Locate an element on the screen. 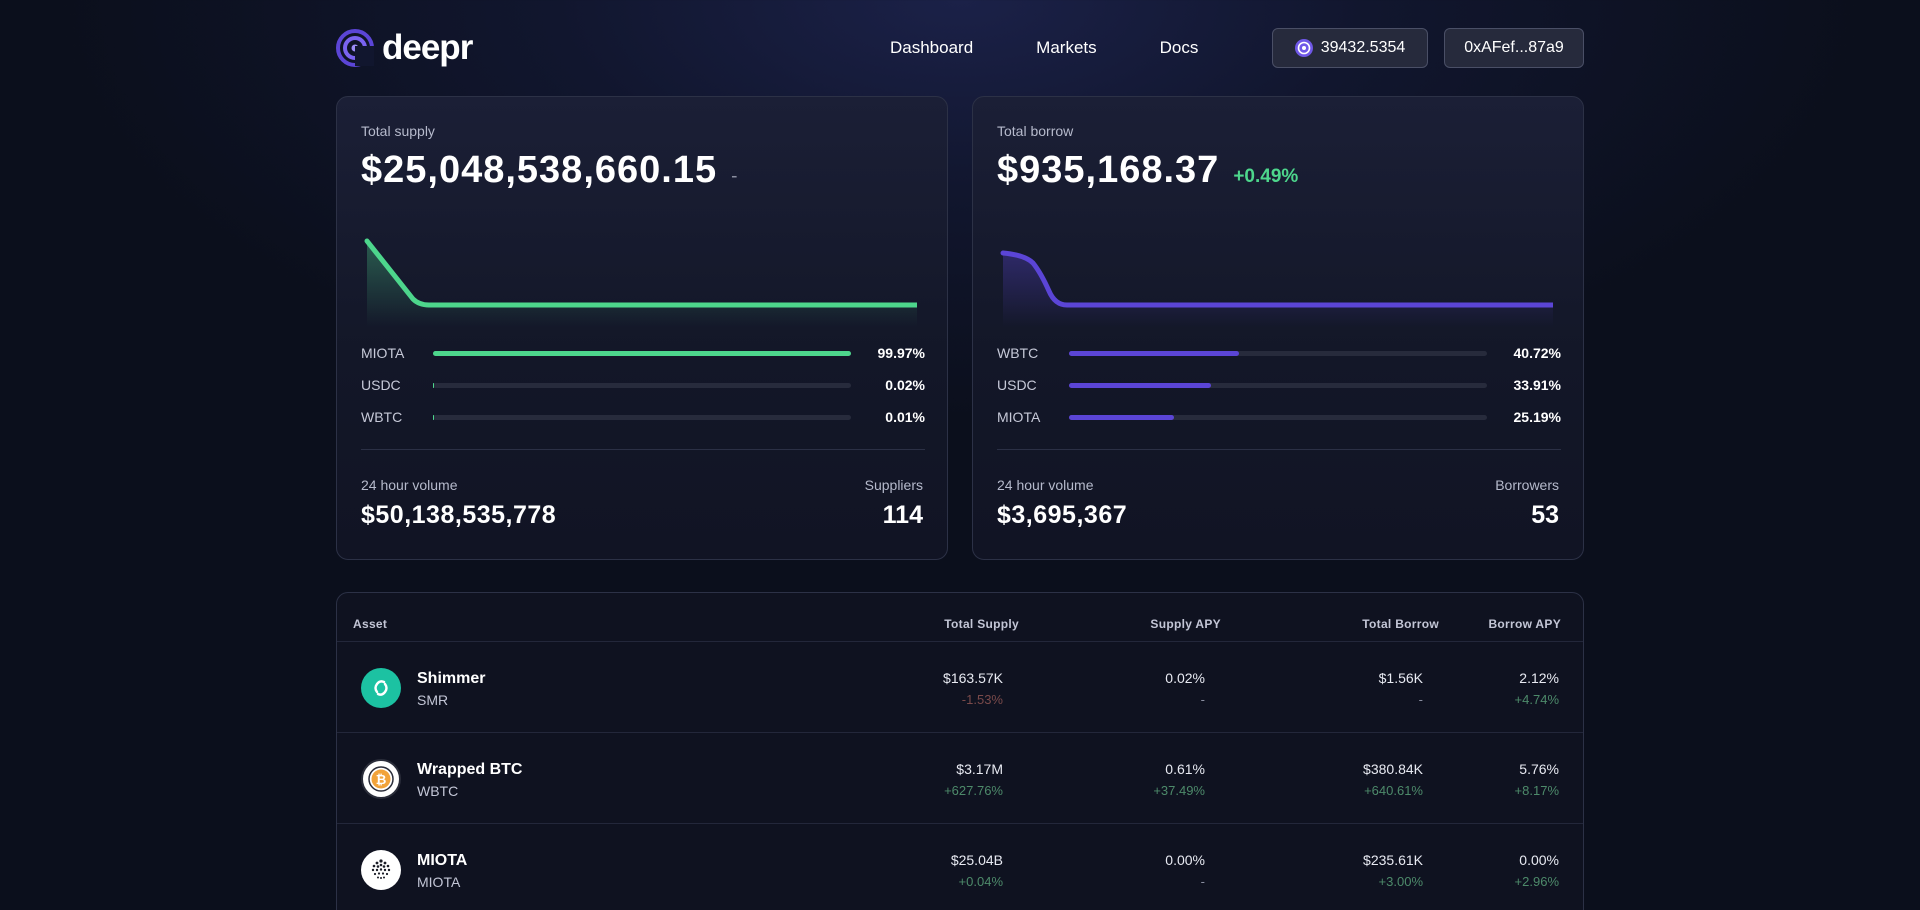 The width and height of the screenshot is (1920, 910). column-header-borrow-apy: Borrow APY is located at coordinates (1524, 624).